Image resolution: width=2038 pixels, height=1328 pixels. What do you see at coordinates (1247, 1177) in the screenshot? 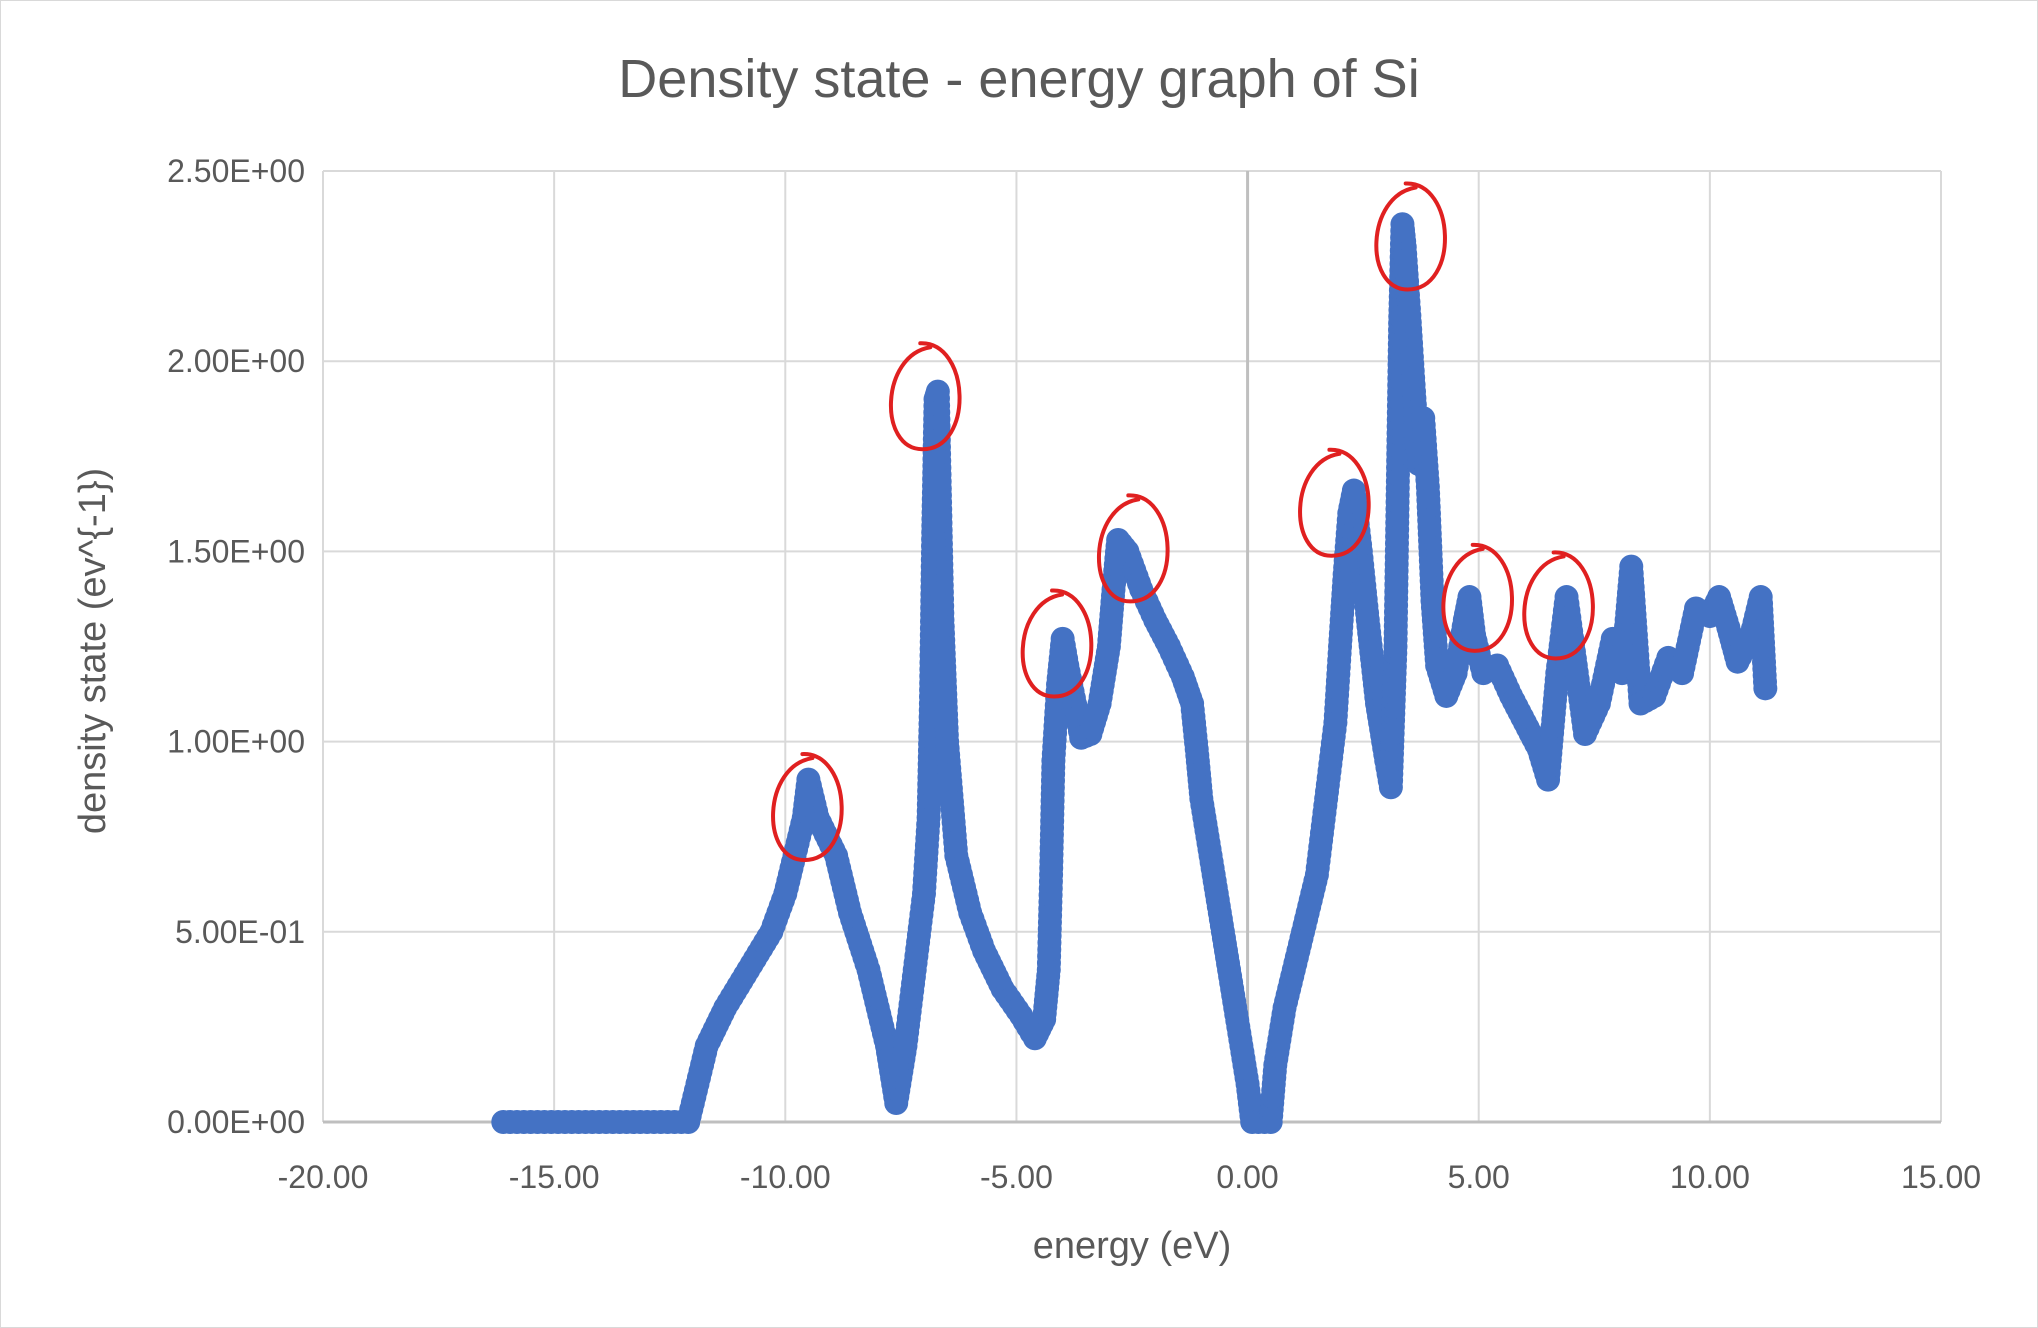
I see `x-tick-label: 0.00` at bounding box center [1247, 1177].